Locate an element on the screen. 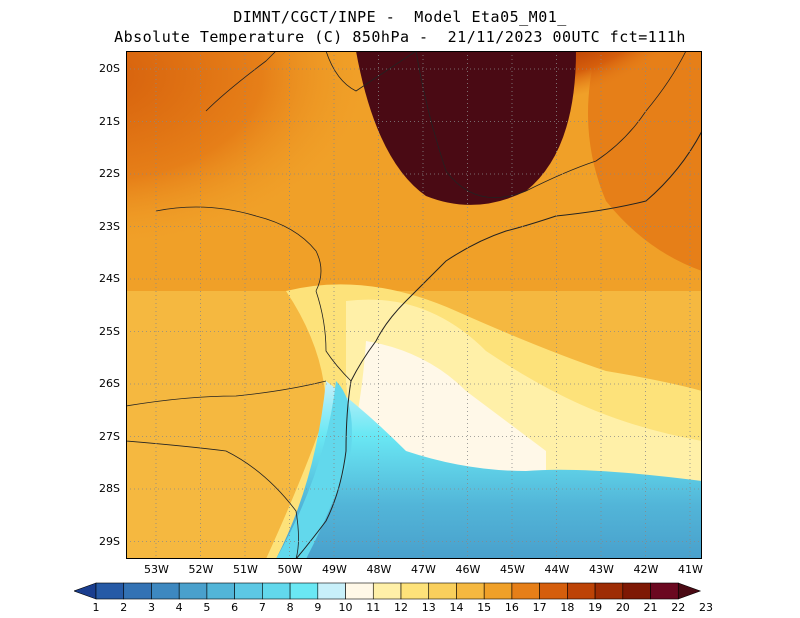  lon-tick-label: 47W is located at coordinates (423, 569).